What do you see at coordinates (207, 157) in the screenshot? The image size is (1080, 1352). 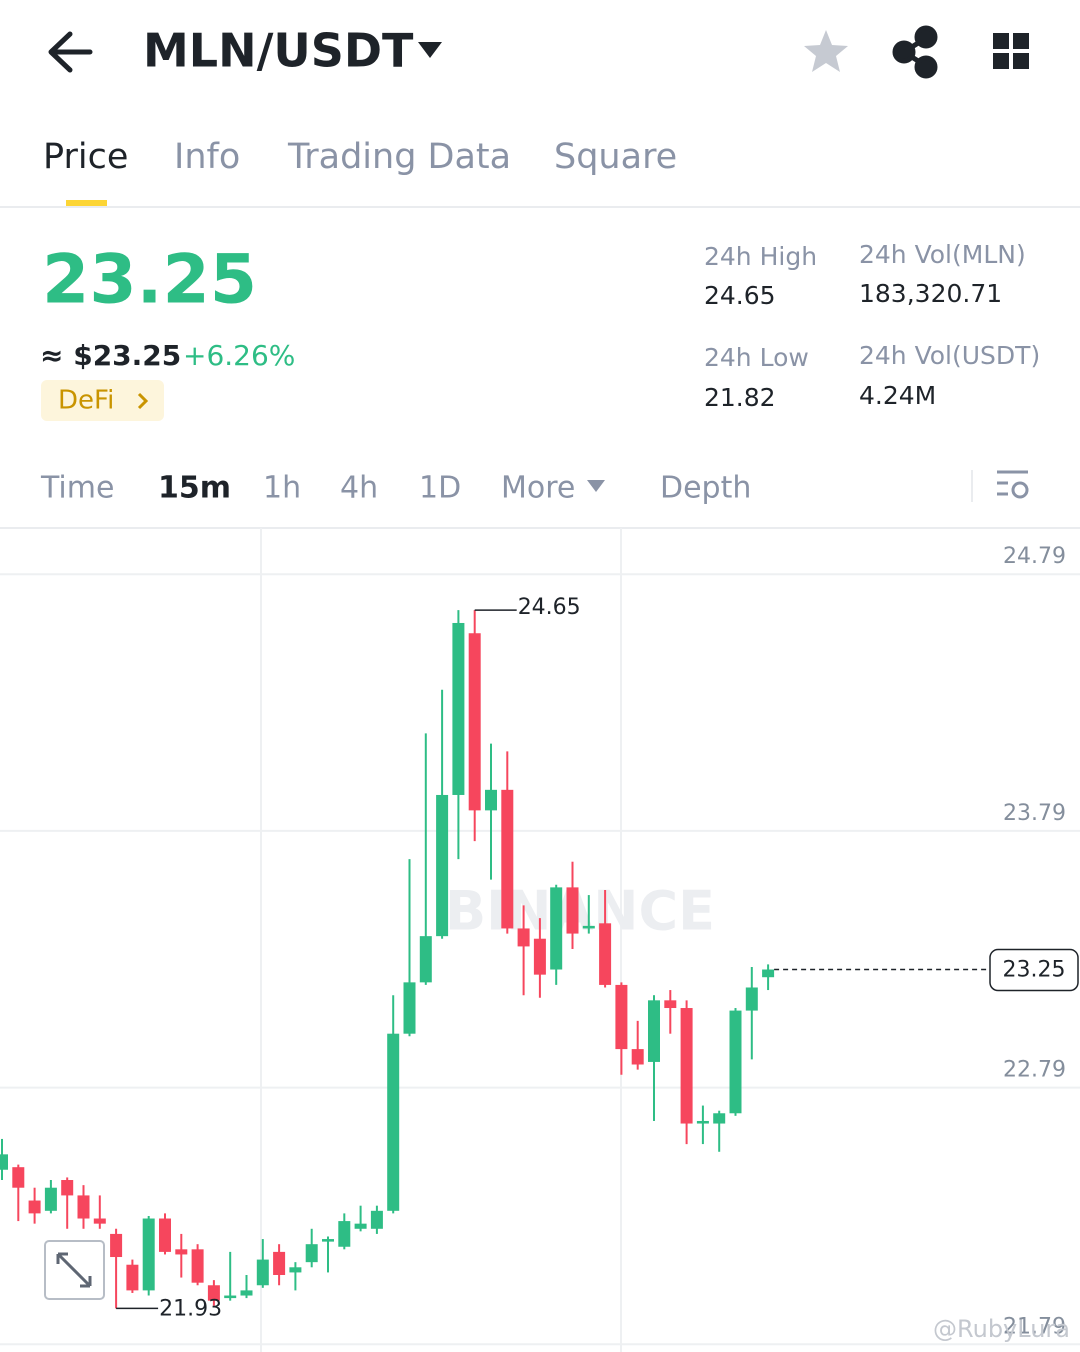 I see `tab: Info` at bounding box center [207, 157].